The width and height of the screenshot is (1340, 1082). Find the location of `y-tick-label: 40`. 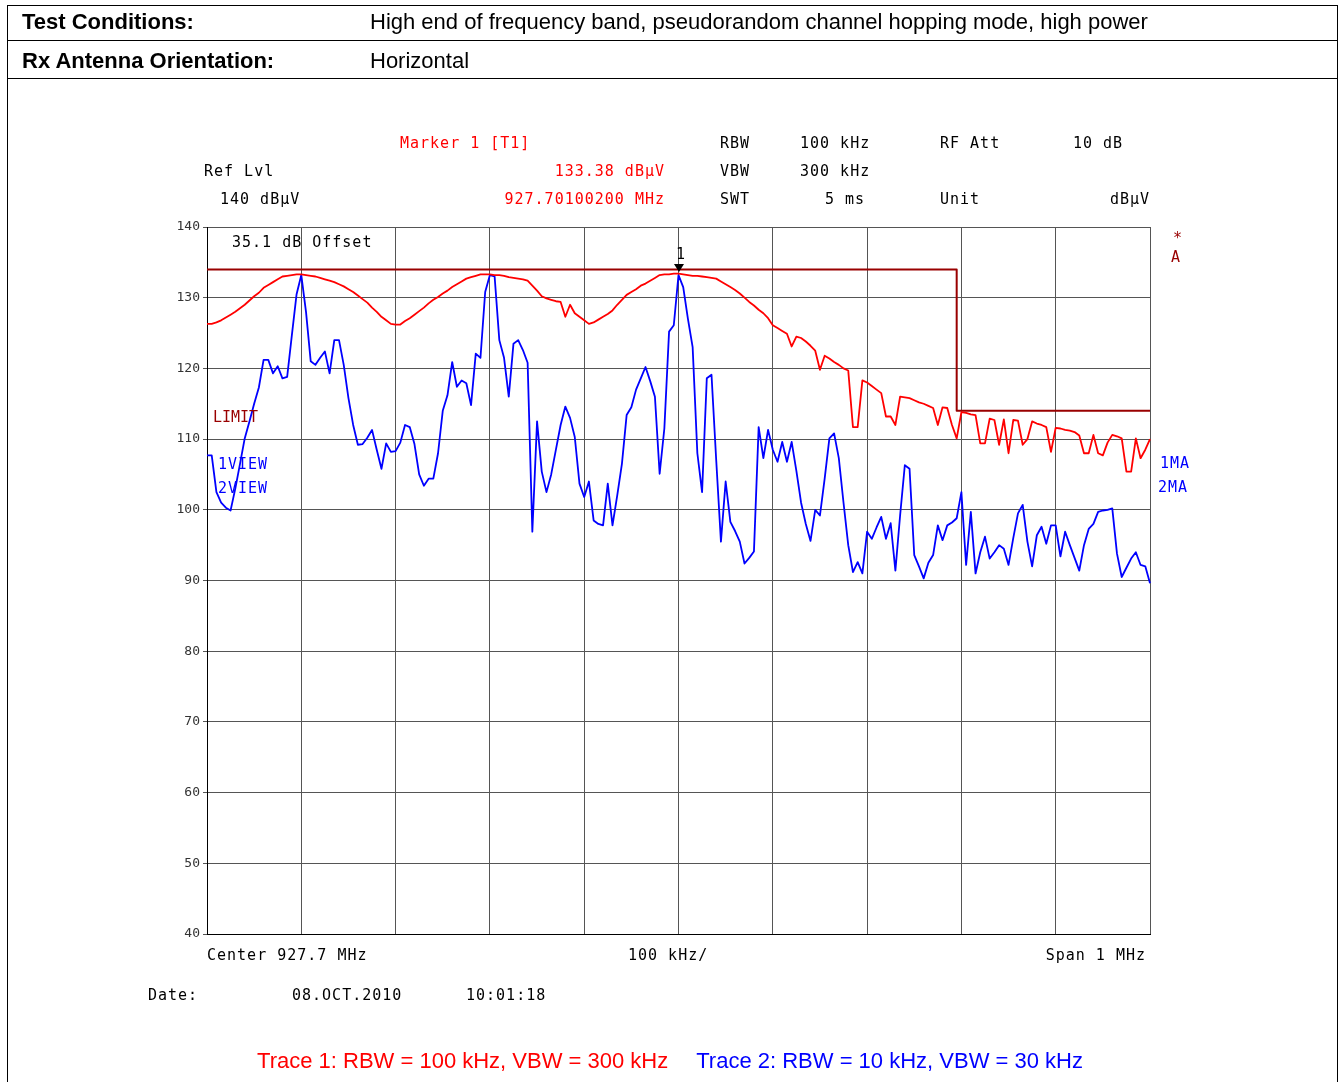

y-tick-label: 40 is located at coordinates (192, 933).